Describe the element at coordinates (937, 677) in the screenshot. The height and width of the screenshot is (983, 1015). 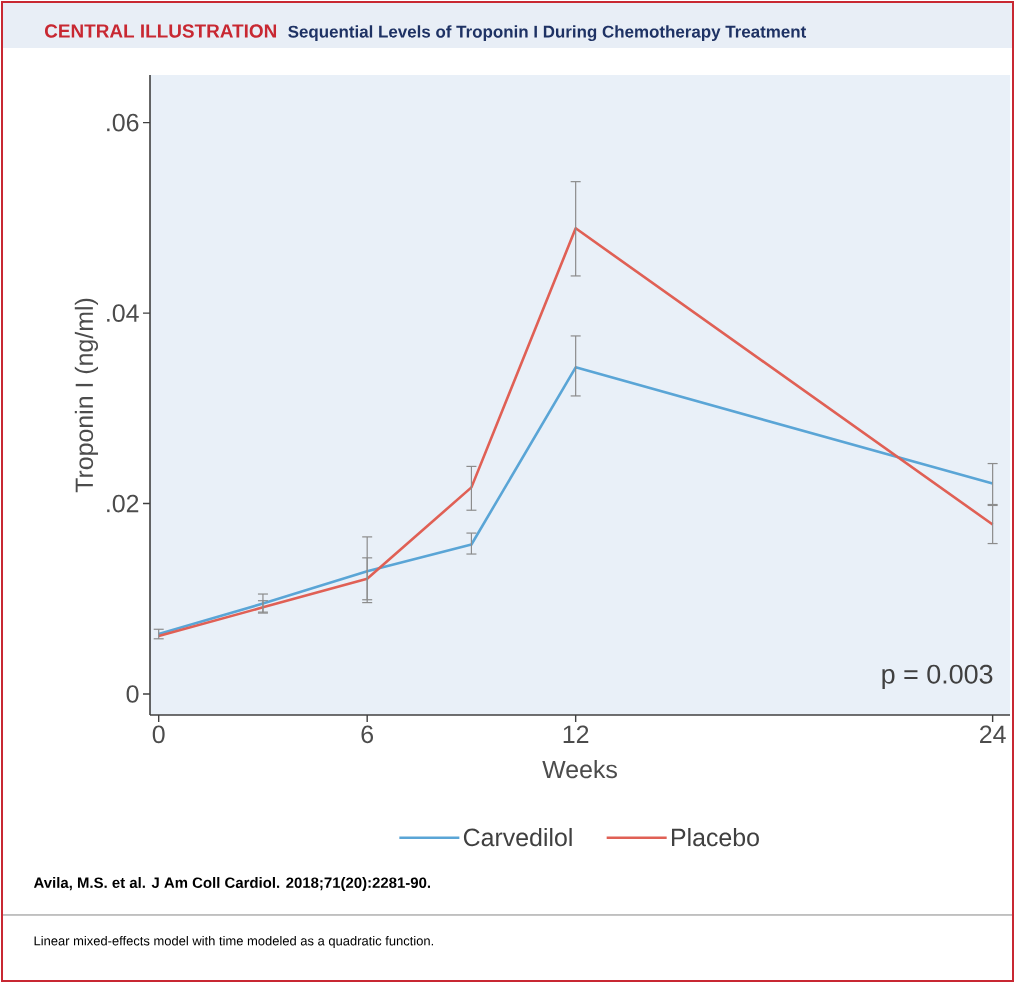
I see `annotation: p = 0.003` at that location.